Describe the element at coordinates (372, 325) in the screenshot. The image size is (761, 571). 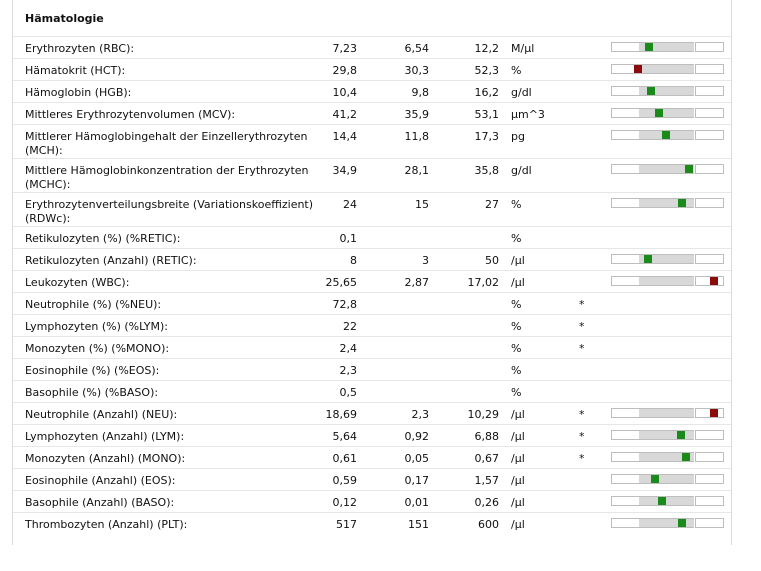
I see `table-row: Lymphozyten (%) (%LYM): 22% *` at that location.